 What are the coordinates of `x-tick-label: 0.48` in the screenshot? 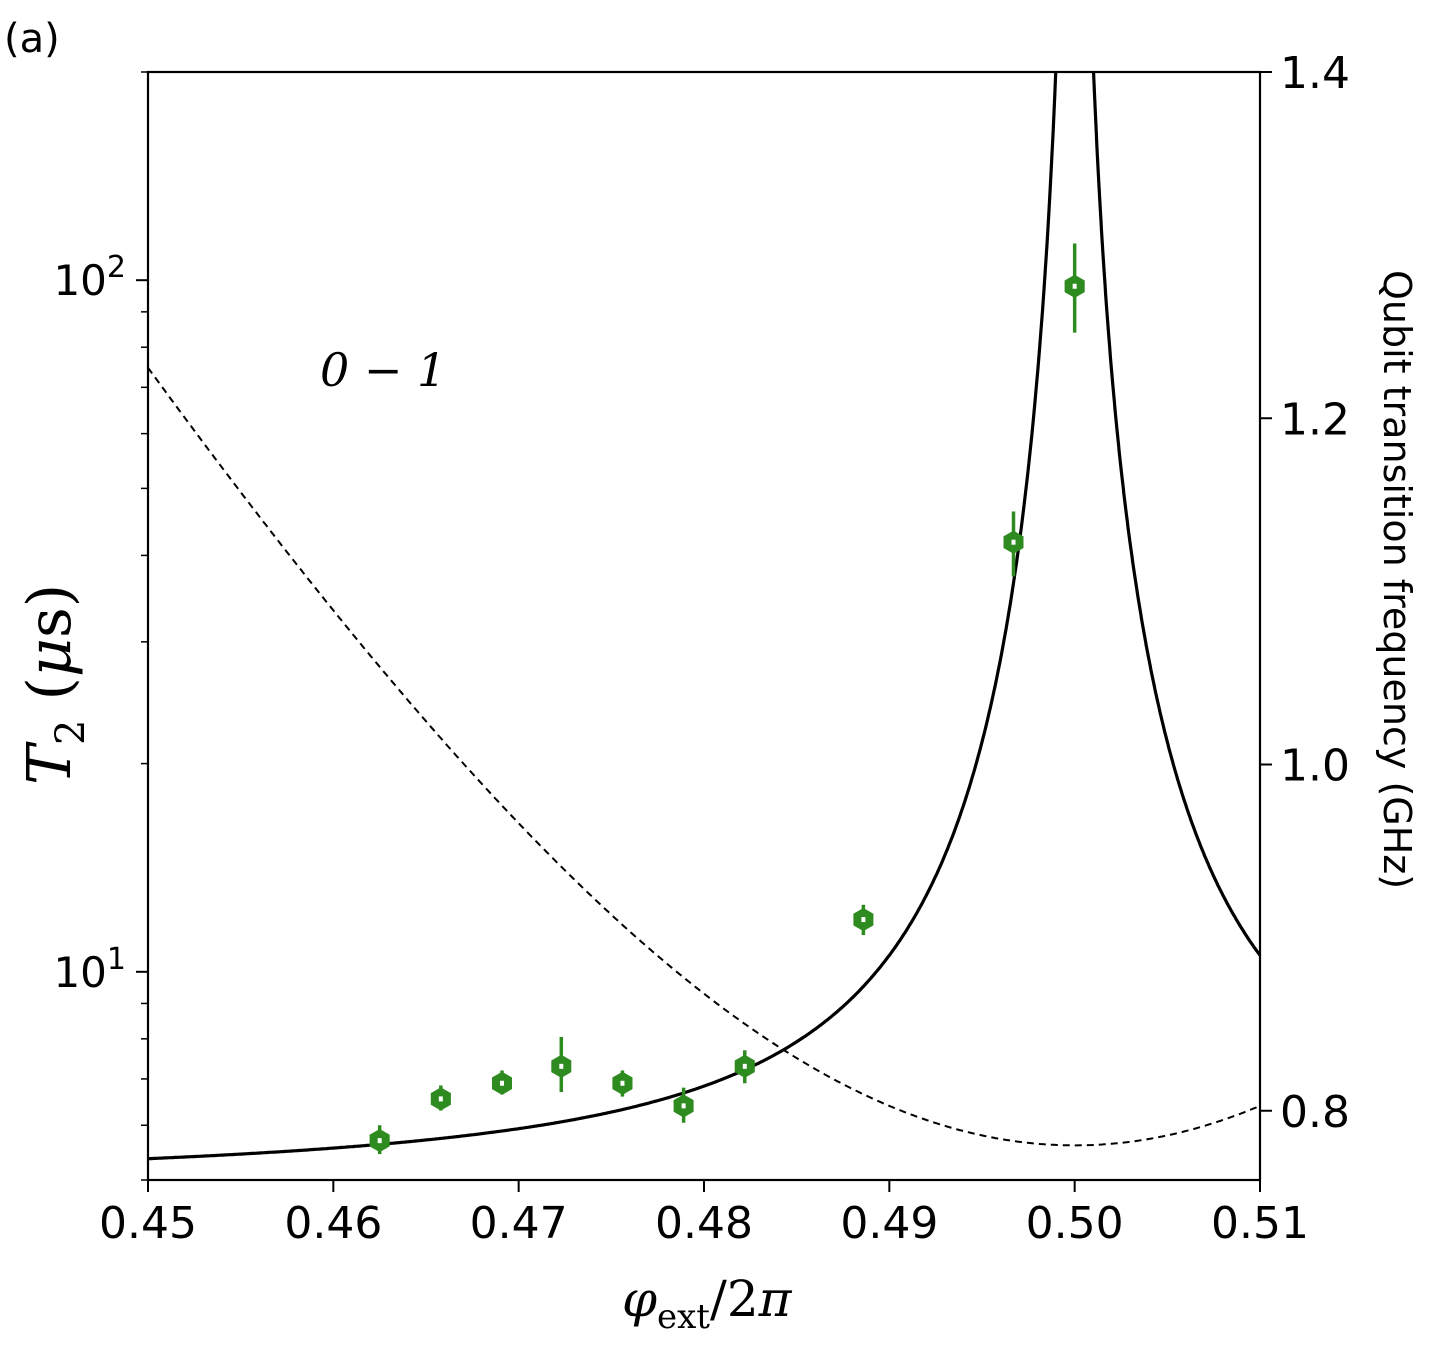 It's located at (704, 1223).